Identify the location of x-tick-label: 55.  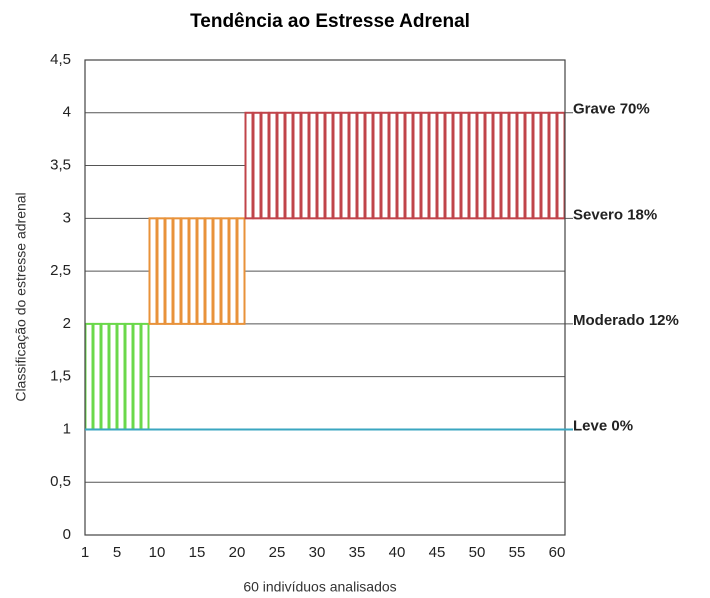
(517, 552).